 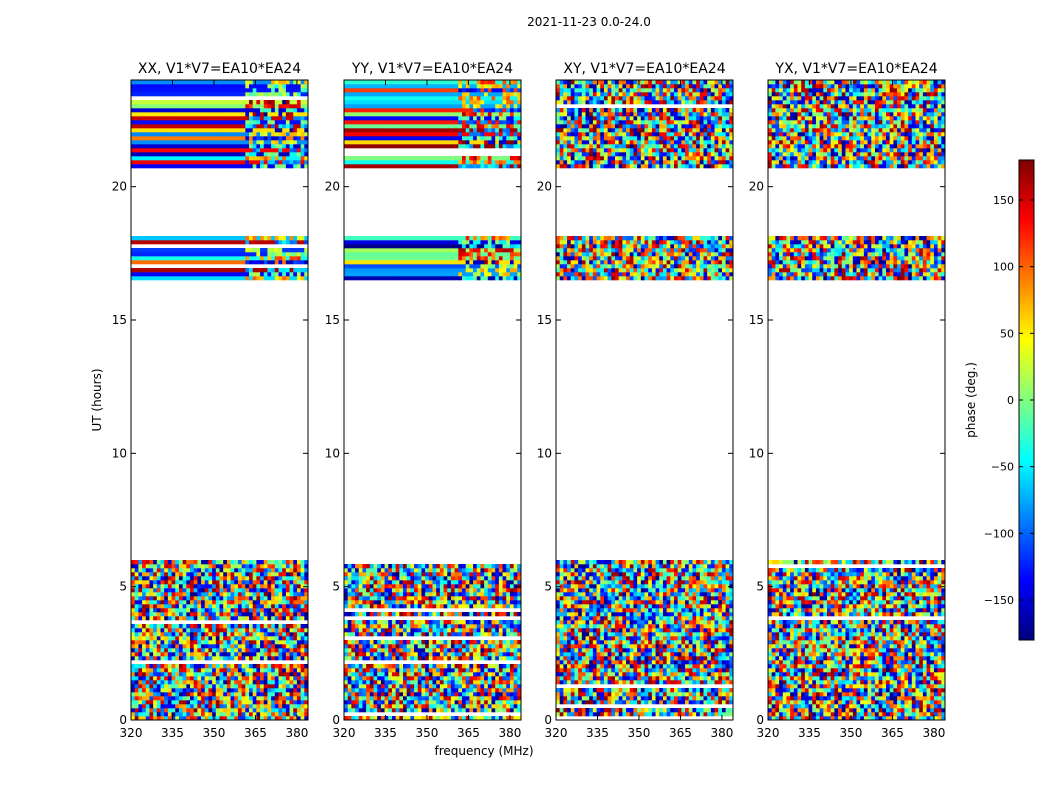 What do you see at coordinates (971, 400) in the screenshot?
I see `colorbar-label: phase (deg.)` at bounding box center [971, 400].